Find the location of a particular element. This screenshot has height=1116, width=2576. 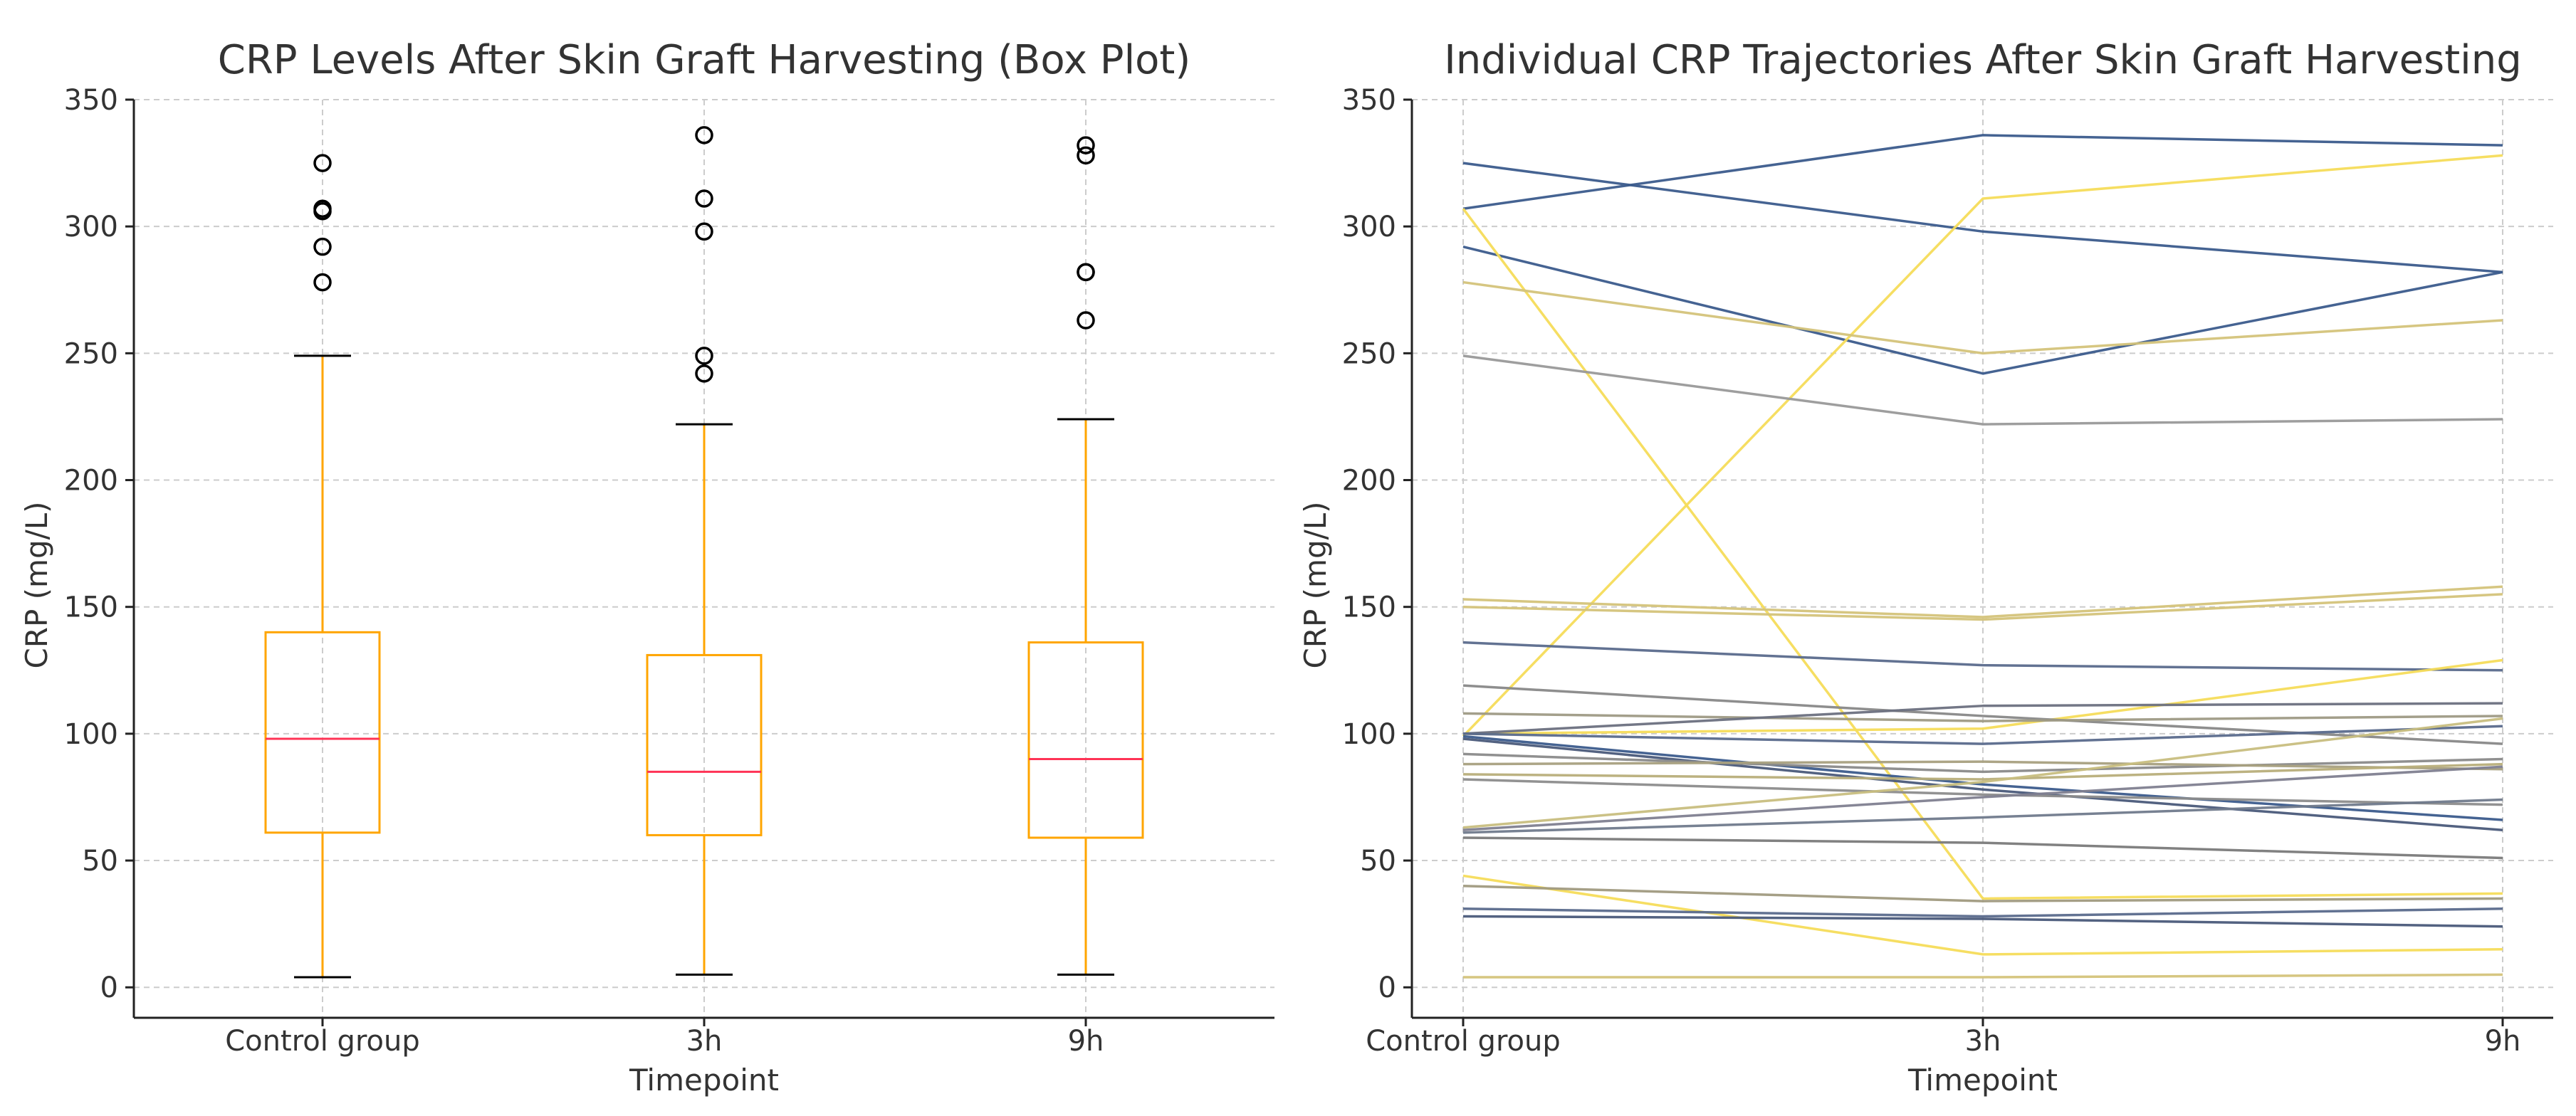

box-plot-x-tick-label: 9h is located at coordinates (1086, 1041).